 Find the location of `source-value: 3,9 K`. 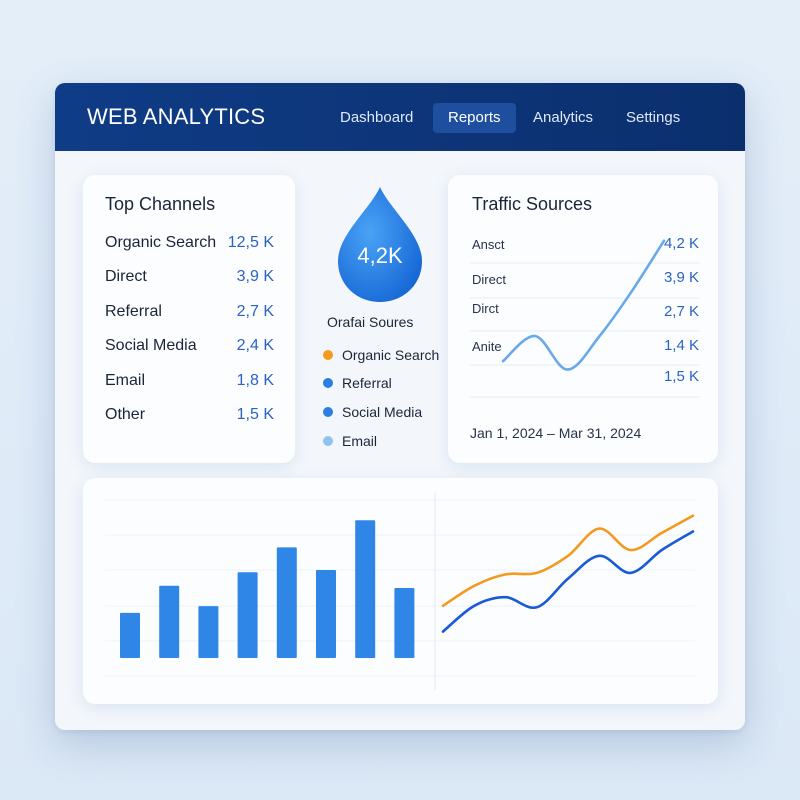

source-value: 3,9 K is located at coordinates (681, 277).